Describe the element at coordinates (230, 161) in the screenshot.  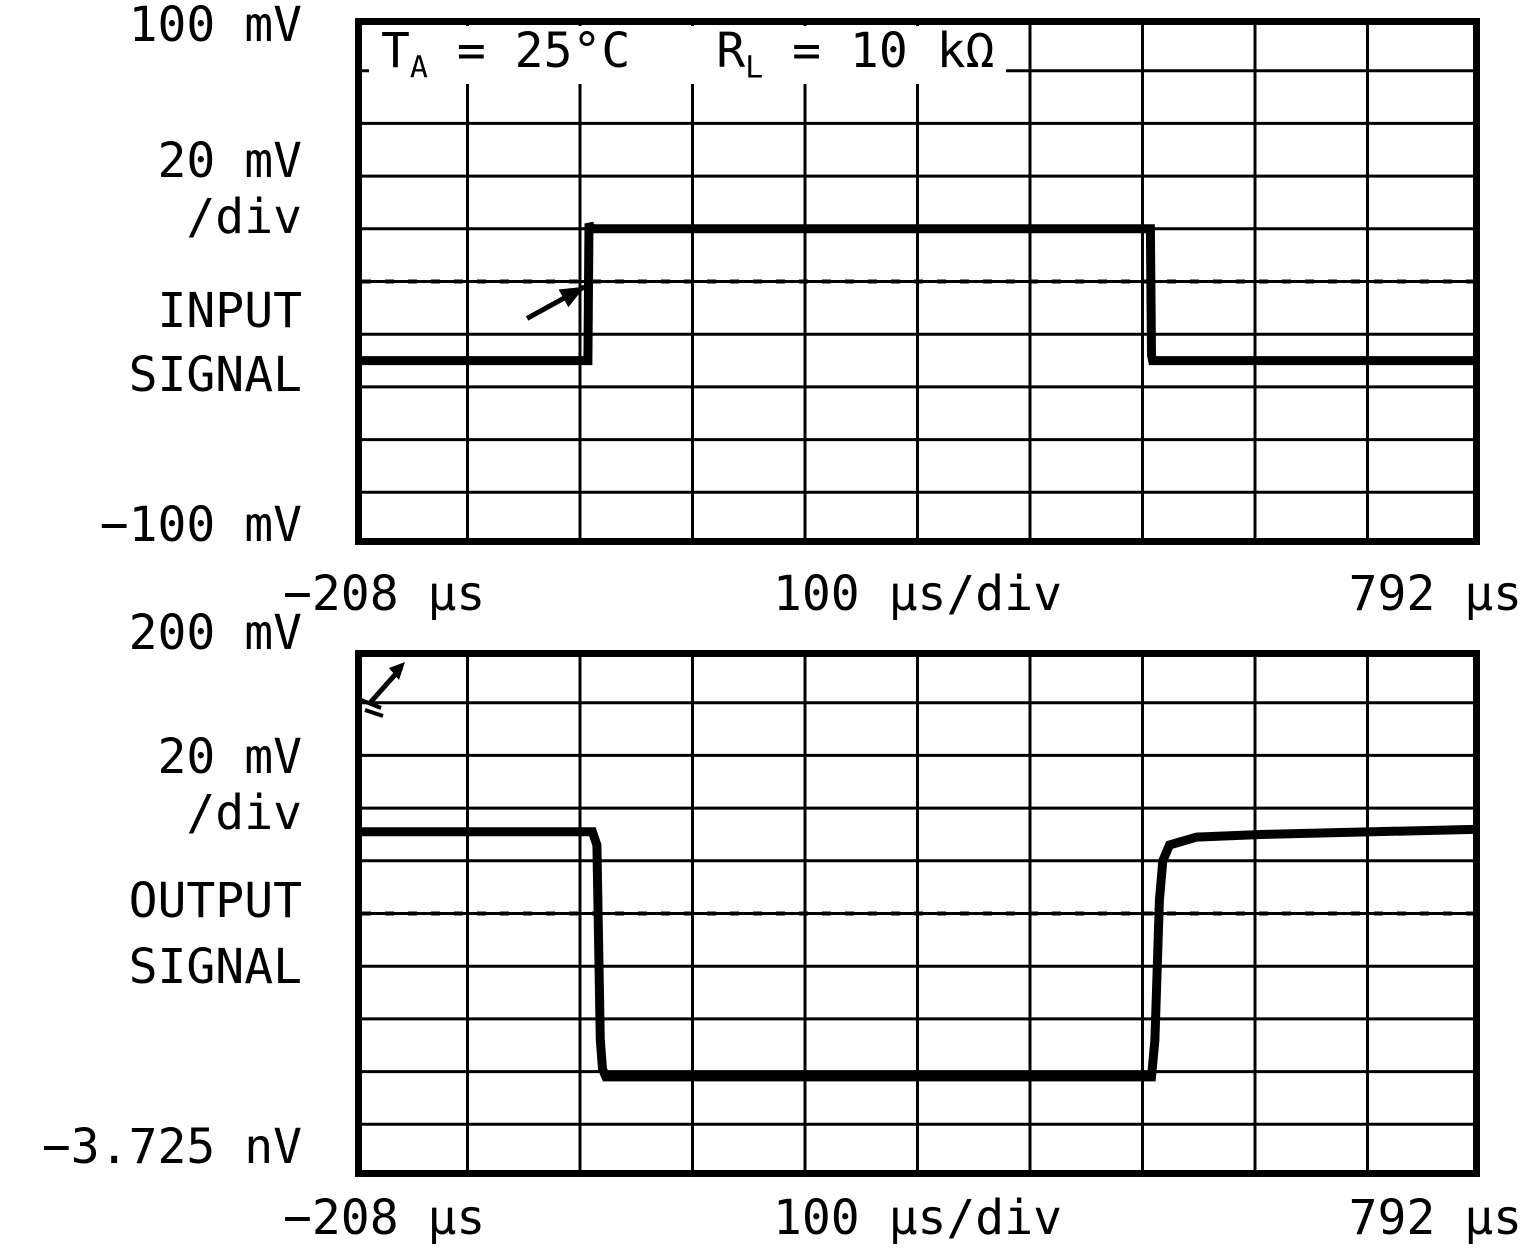
I see `input-y-scale-label: 20 mV` at that location.